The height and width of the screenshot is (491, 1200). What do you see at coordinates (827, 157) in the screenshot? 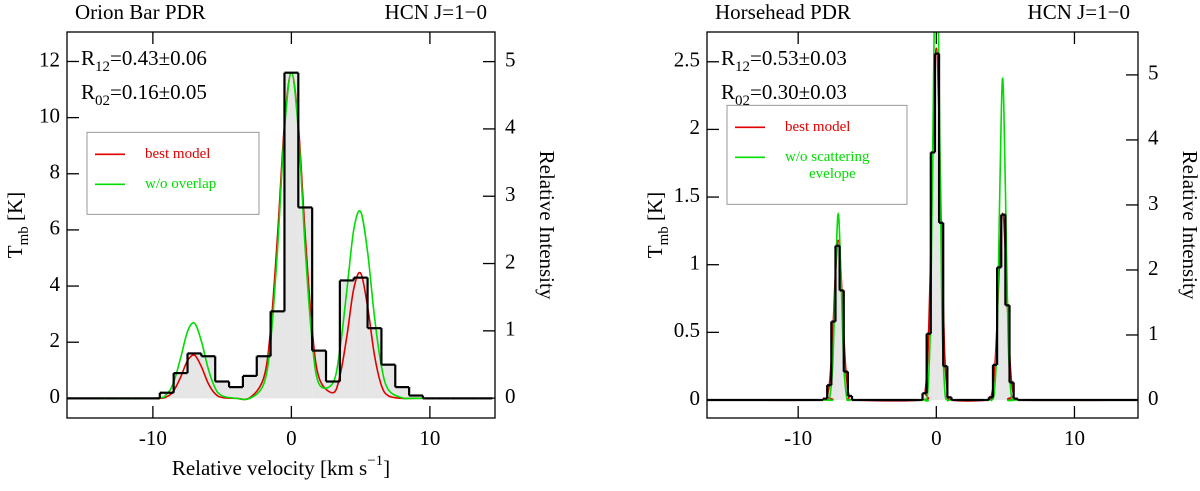
I see `legend-label: w/o scattering` at bounding box center [827, 157].